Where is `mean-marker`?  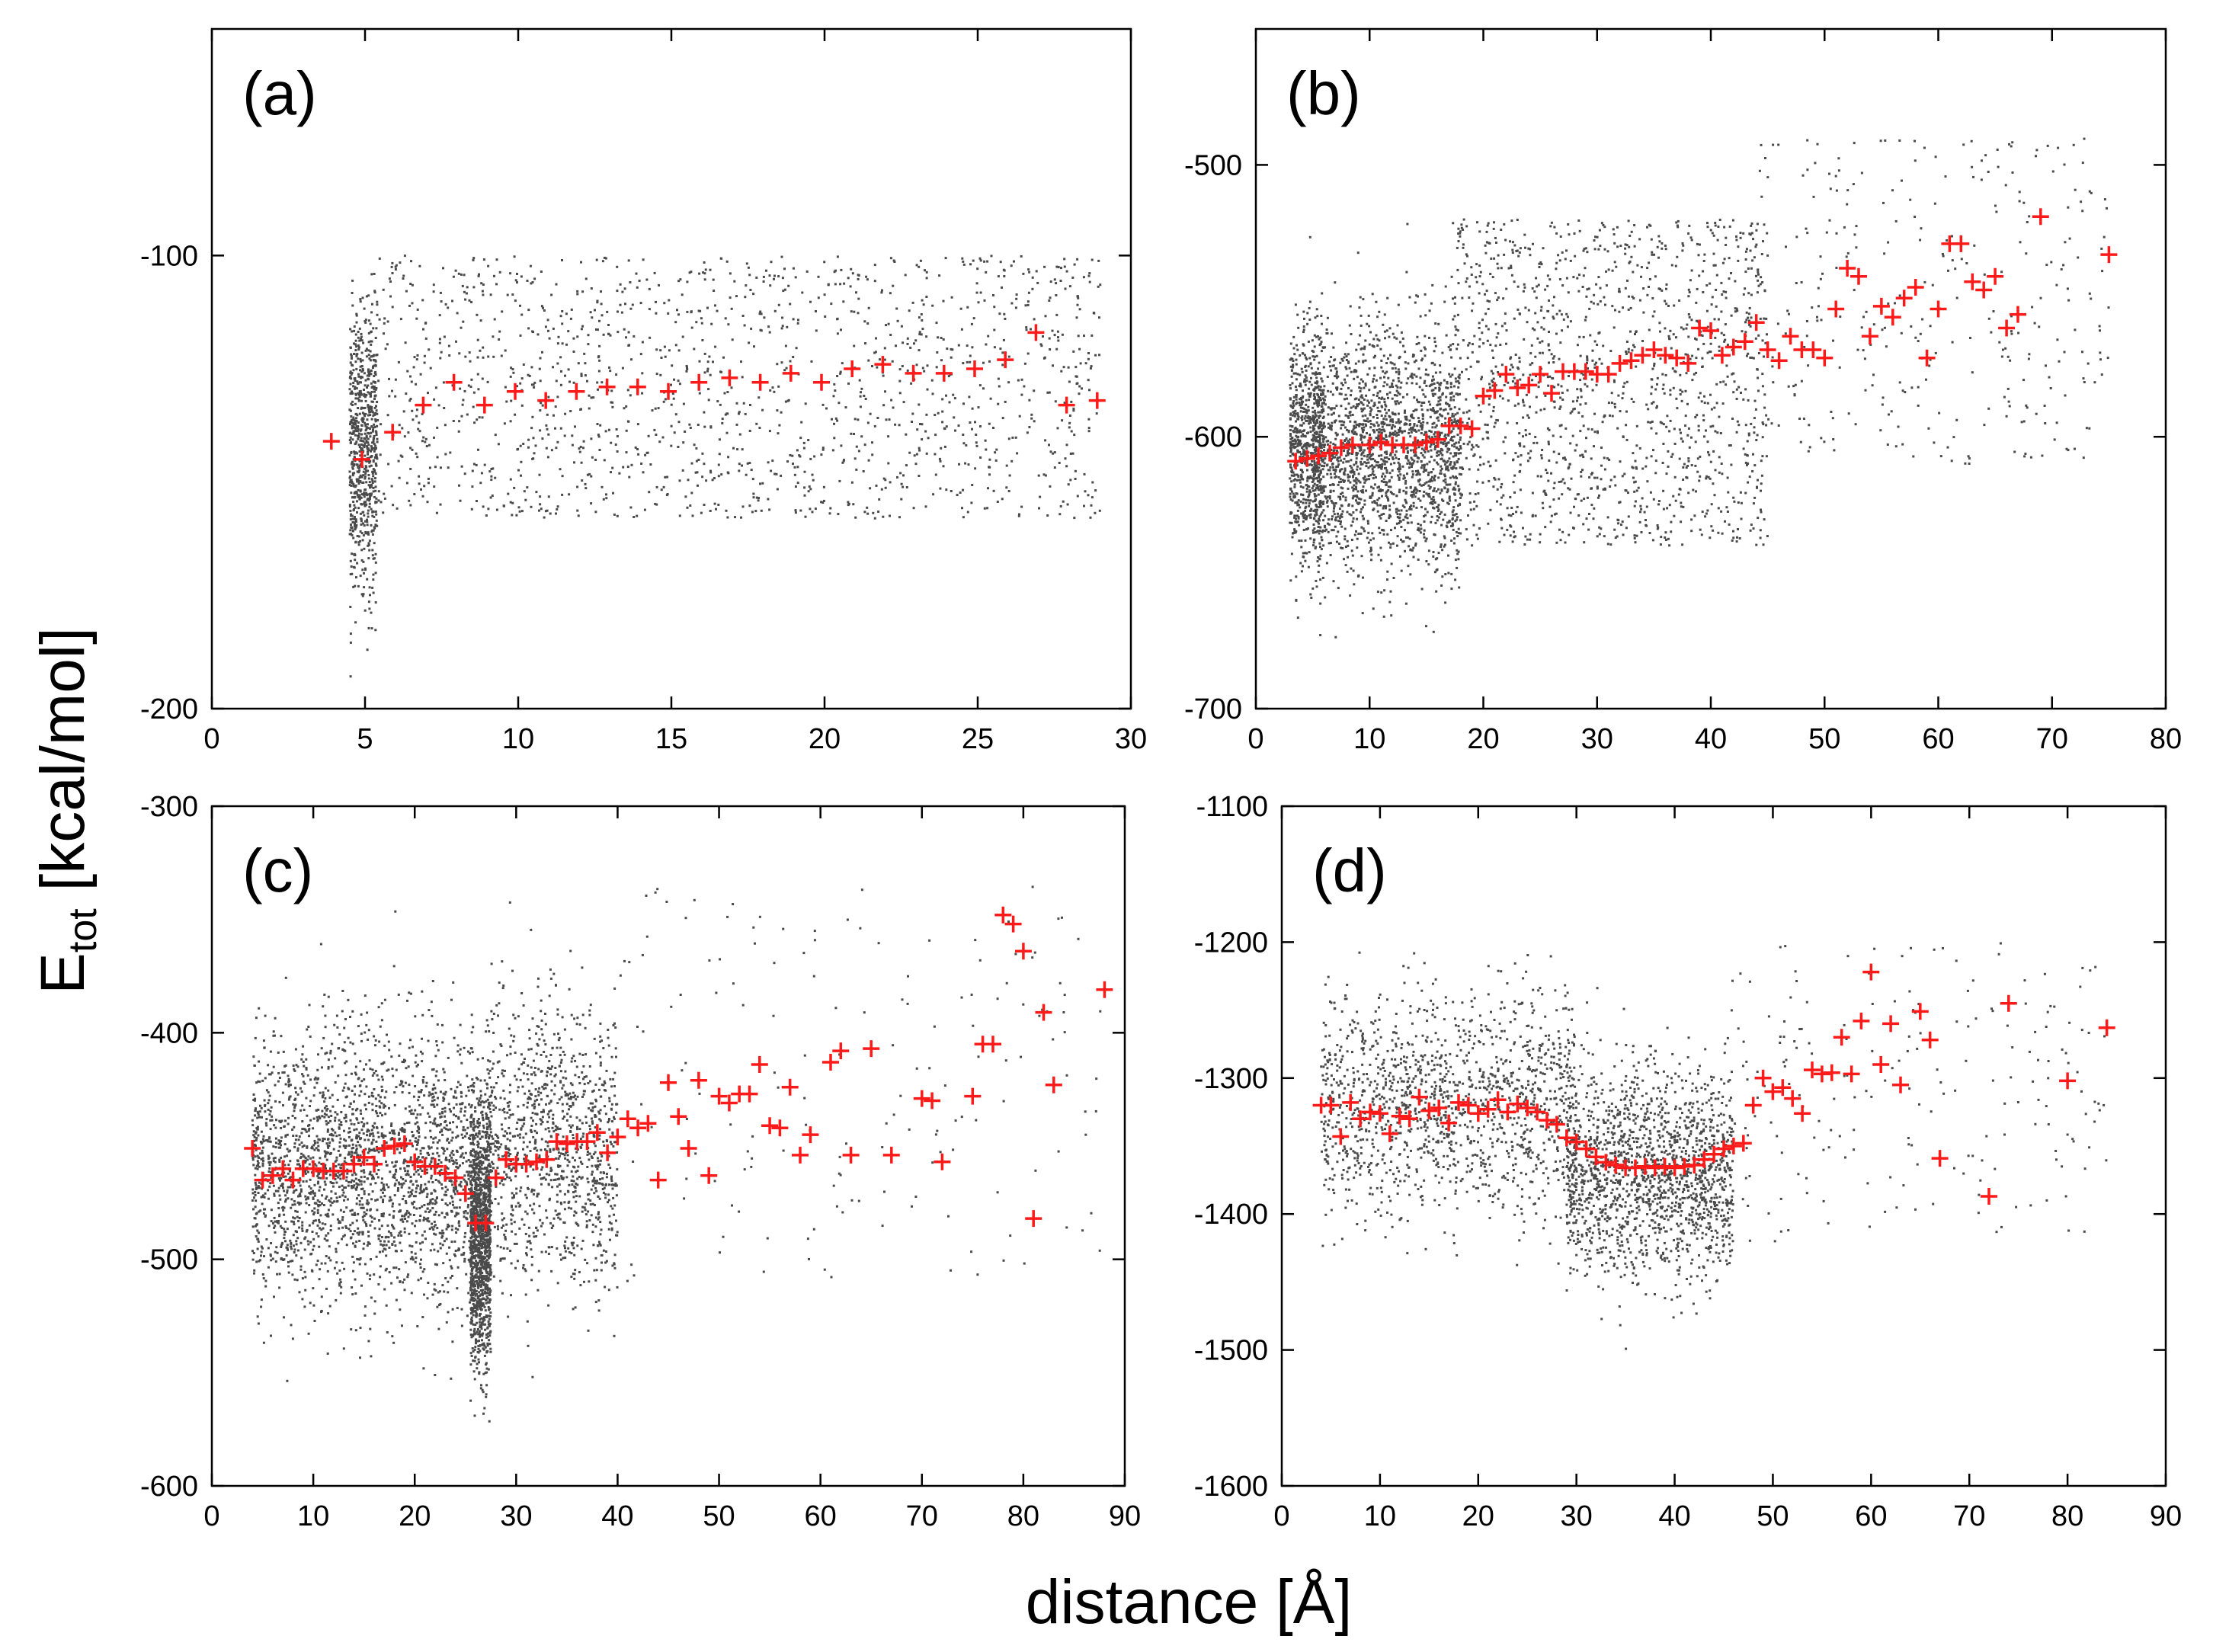 mean-marker is located at coordinates (423, 405).